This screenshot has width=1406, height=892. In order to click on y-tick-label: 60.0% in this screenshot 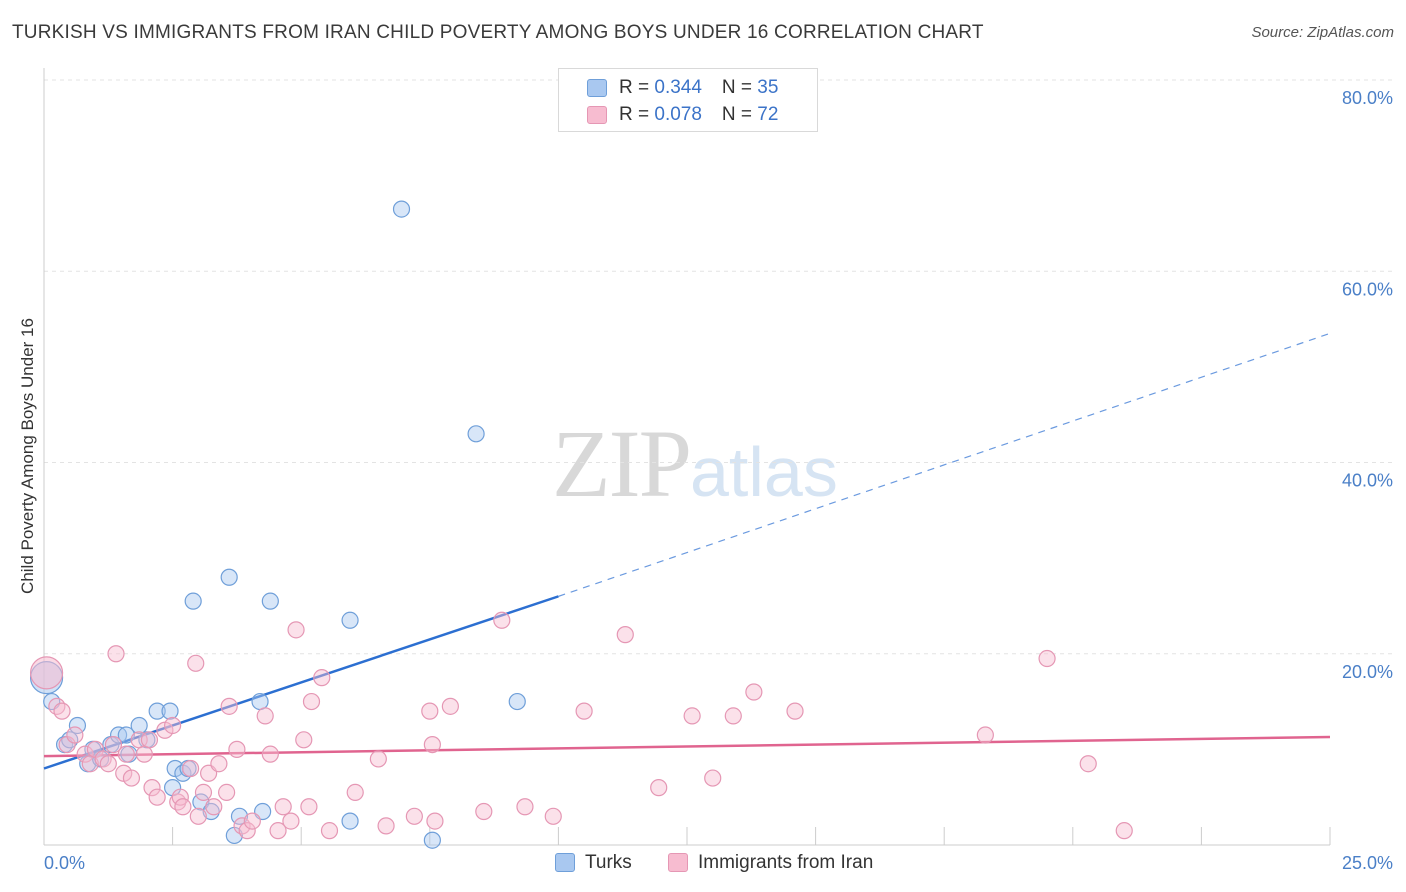, I will do `click(1367, 289)`.